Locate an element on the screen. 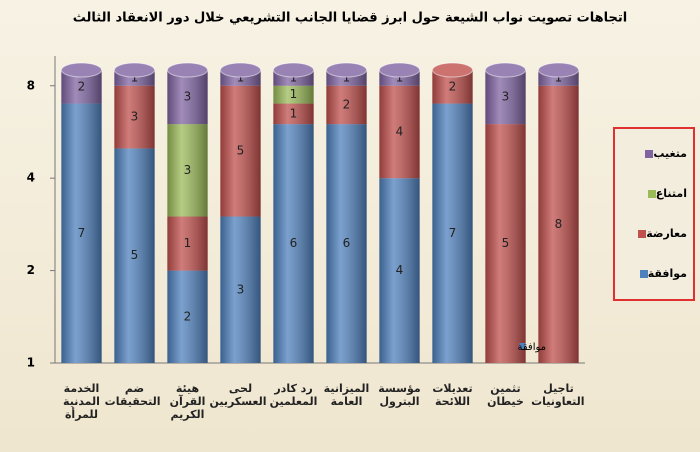 The height and width of the screenshot is (452, 700). x-tick-label: ضم التحقيقات is located at coordinates (132, 395).